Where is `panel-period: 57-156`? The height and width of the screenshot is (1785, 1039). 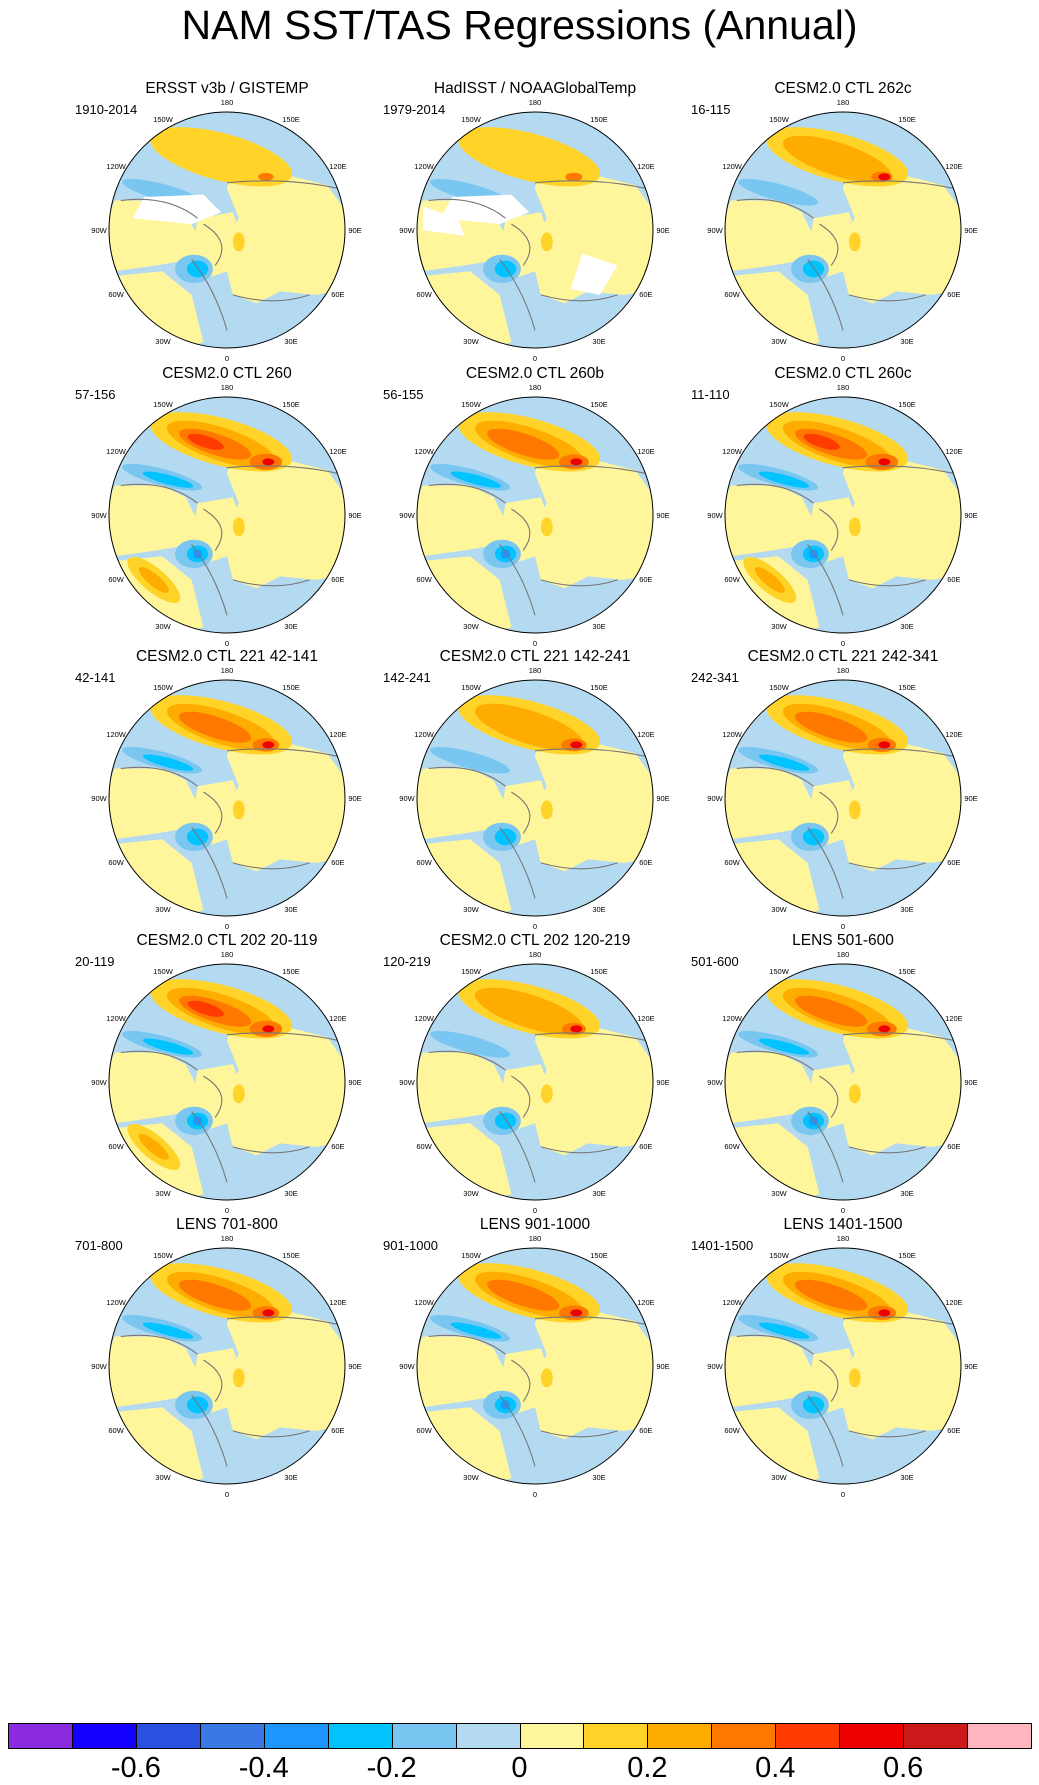
panel-period: 57-156 is located at coordinates (95, 394).